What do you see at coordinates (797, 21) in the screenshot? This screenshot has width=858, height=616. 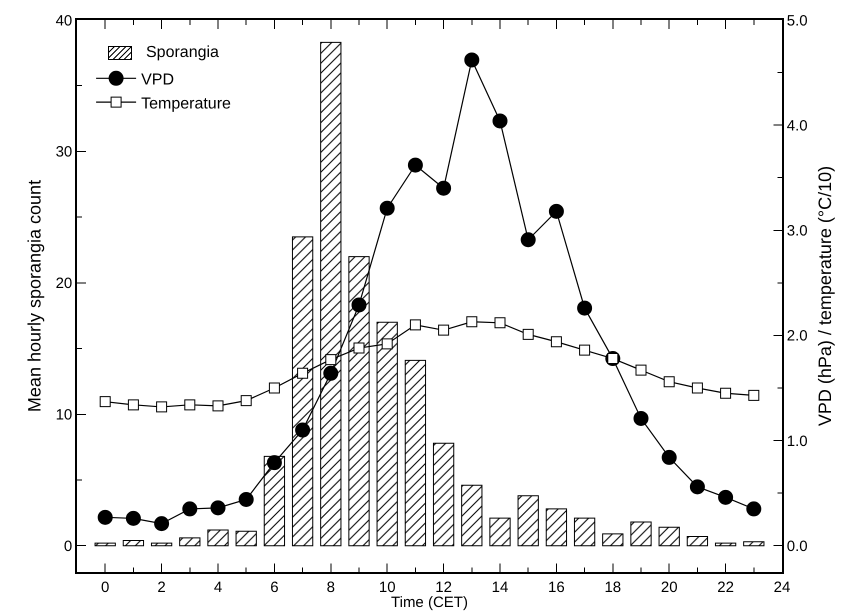 I see `y2-tick-label: 5.0` at bounding box center [797, 21].